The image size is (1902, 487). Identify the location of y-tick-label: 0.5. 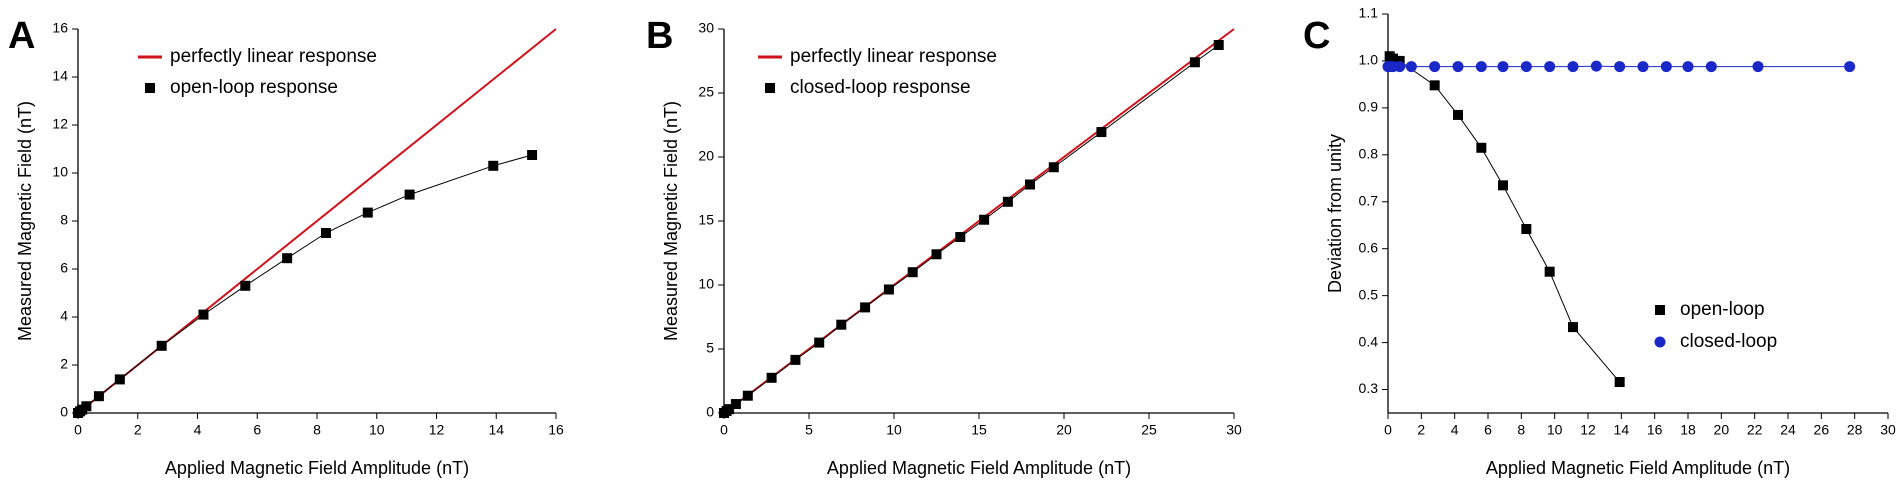
(1369, 294).